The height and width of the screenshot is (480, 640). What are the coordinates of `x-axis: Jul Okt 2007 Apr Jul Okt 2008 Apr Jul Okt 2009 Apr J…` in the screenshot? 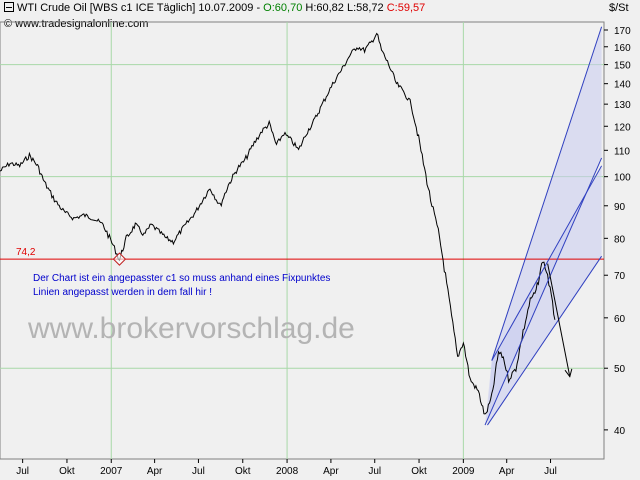 It's located at (286, 468).